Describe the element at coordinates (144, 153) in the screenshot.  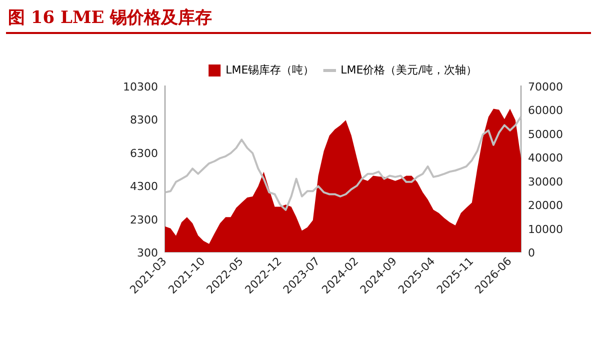
I see `y-tick-label: 6300` at that location.